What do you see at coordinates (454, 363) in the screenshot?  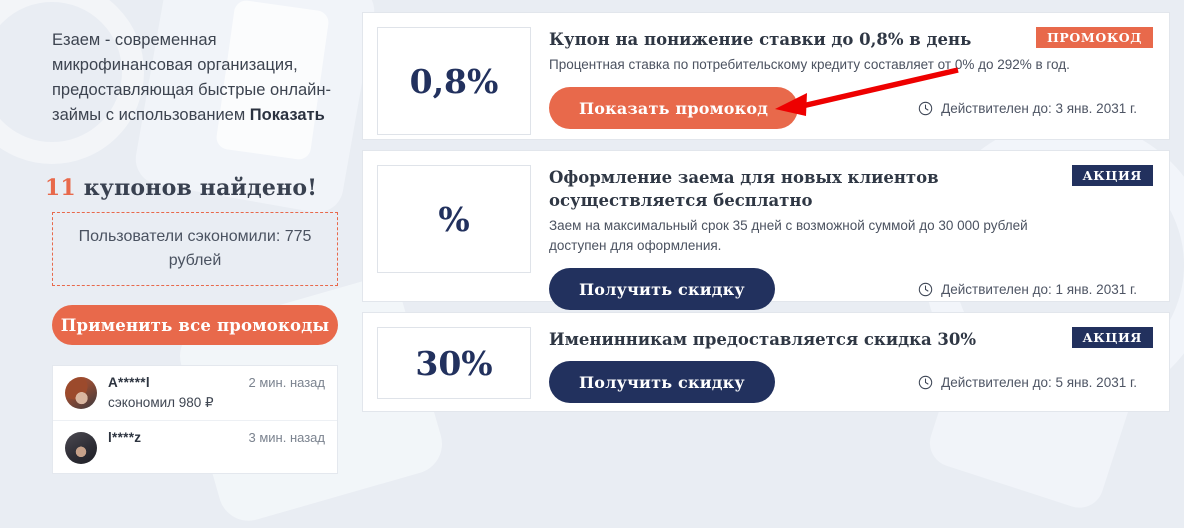 I see `coupon-amount-badge: 30%` at bounding box center [454, 363].